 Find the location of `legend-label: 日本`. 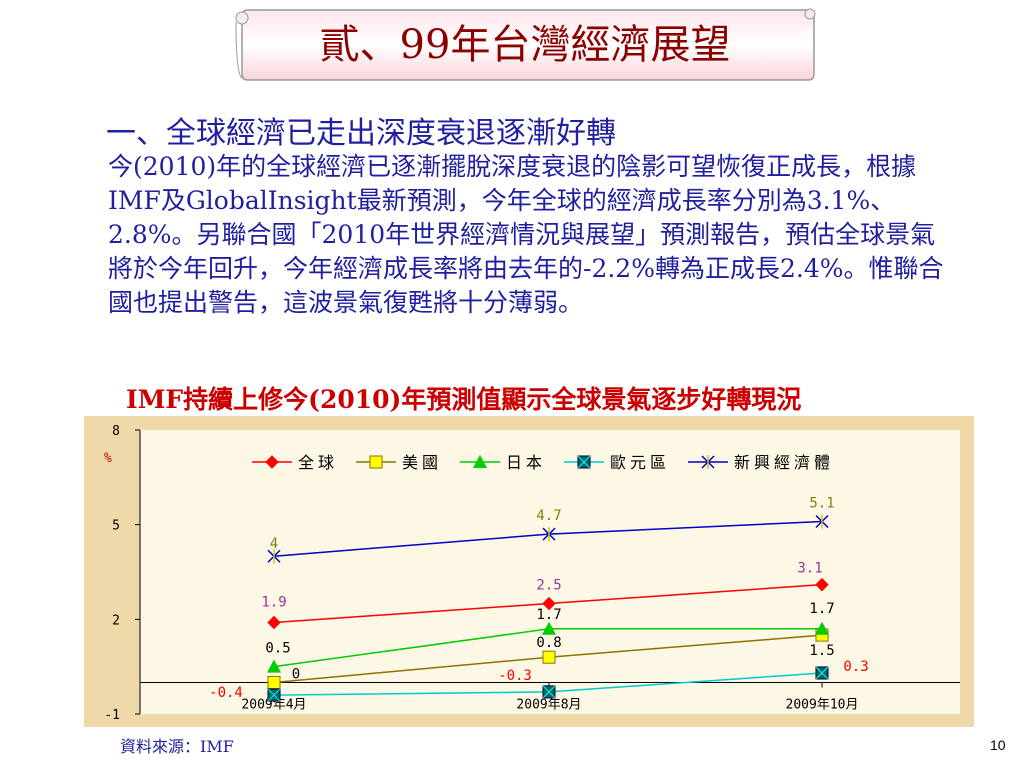

legend-label: 日本 is located at coordinates (526, 462).